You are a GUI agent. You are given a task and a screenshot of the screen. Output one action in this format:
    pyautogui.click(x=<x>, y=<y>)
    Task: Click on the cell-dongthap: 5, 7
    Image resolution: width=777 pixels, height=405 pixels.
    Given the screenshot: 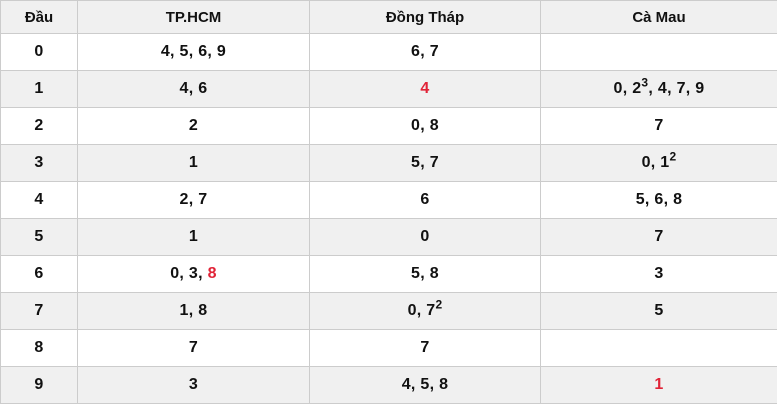 What is the action you would take?
    pyautogui.click(x=425, y=163)
    